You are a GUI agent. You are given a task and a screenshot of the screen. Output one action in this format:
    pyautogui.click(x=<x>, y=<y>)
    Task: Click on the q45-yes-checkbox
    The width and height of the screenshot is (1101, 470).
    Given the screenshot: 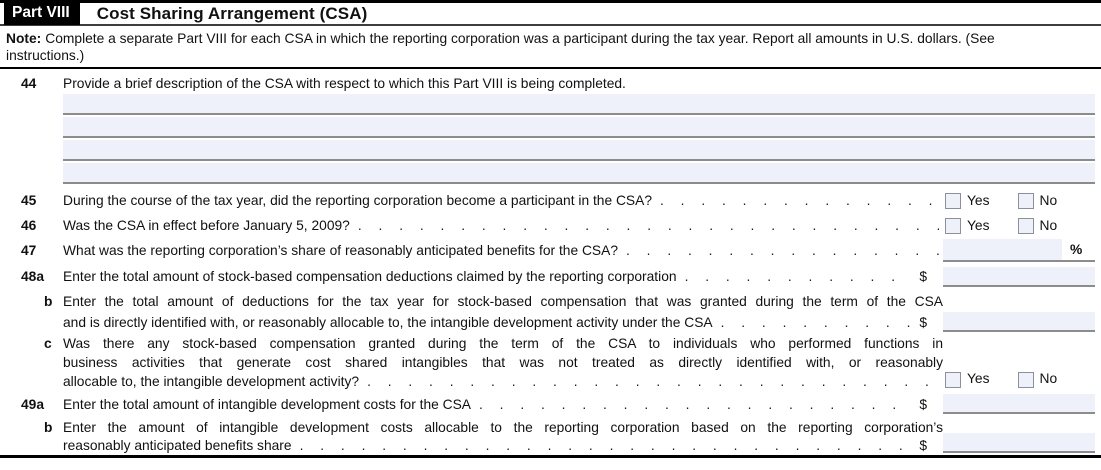 What is the action you would take?
    pyautogui.click(x=953, y=200)
    